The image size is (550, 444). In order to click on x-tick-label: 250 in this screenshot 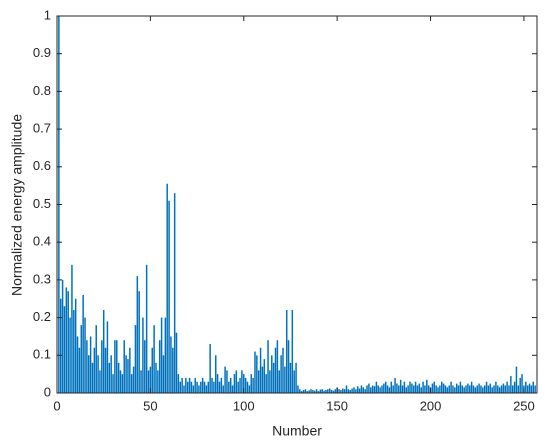, I will do `click(524, 405)`.